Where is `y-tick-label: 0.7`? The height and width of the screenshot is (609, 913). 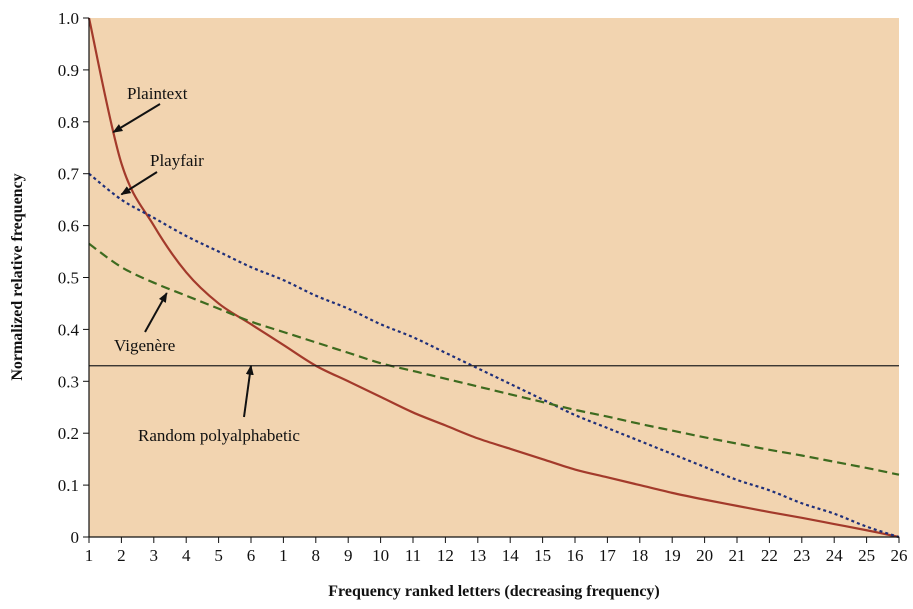 y-tick-label: 0.7 is located at coordinates (69, 174).